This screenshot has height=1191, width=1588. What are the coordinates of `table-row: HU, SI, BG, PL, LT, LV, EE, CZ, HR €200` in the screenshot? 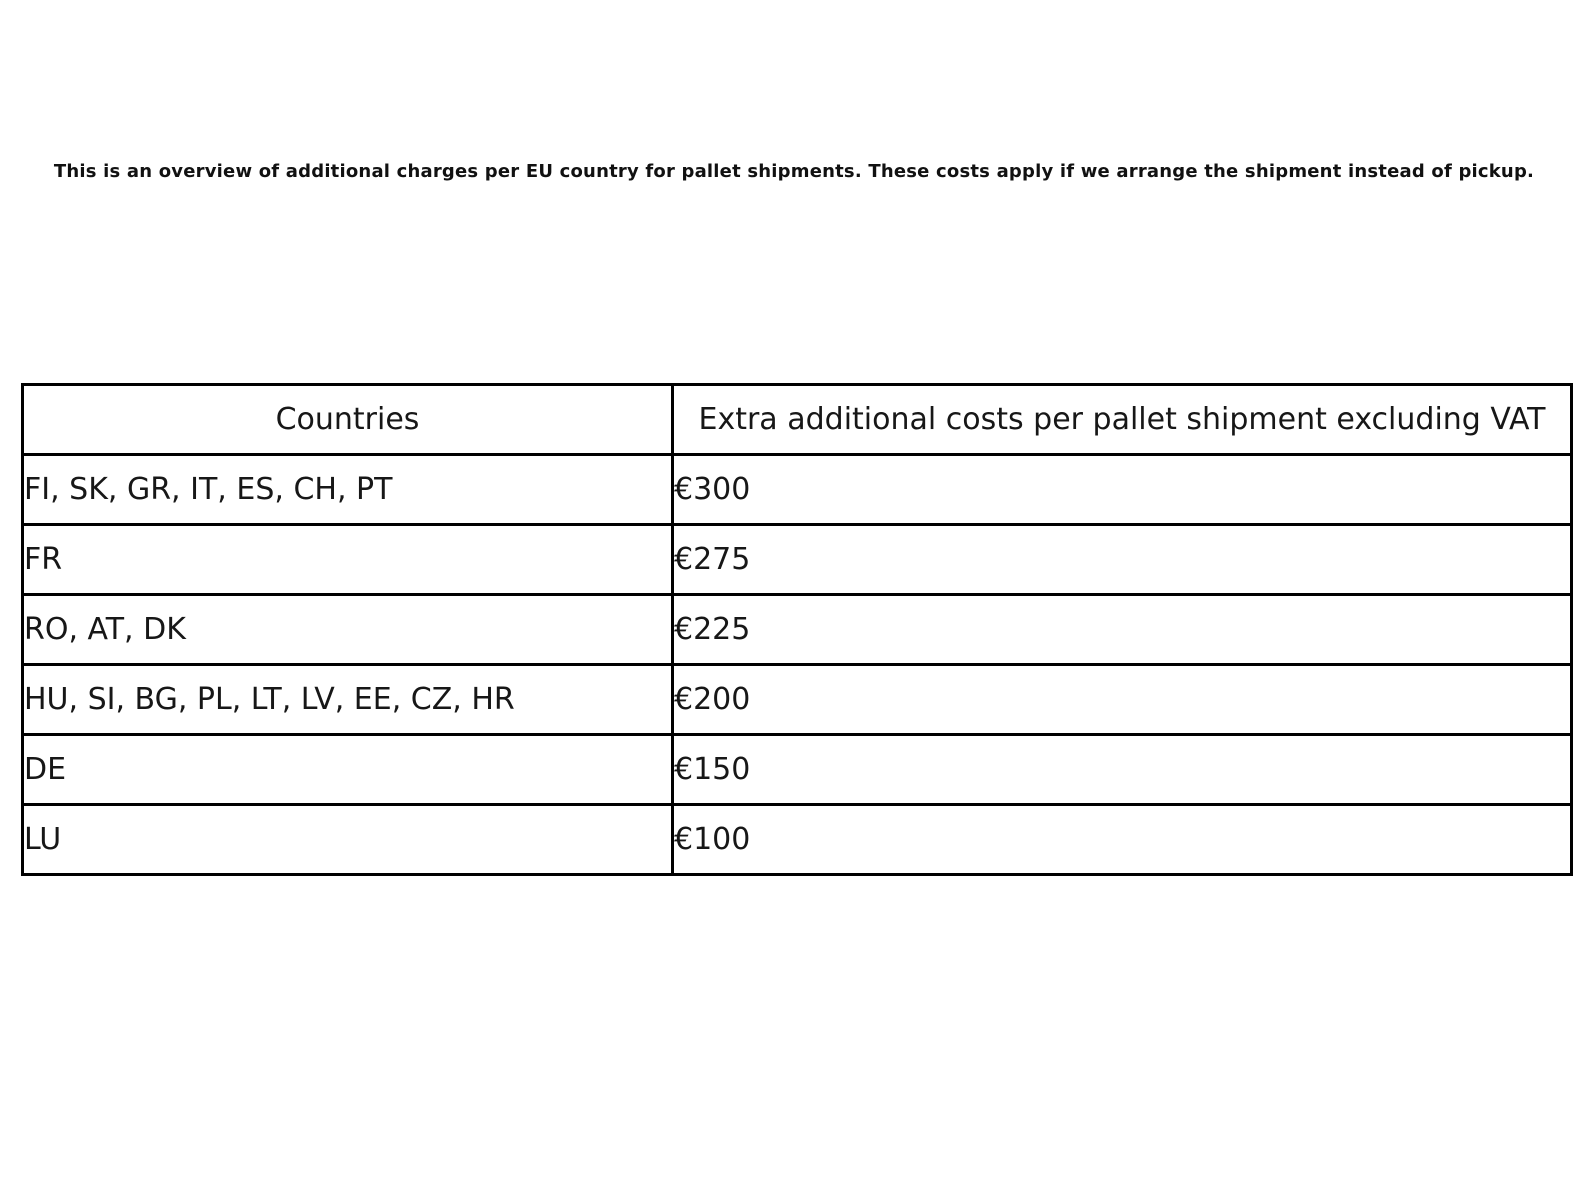 It's located at (797, 699).